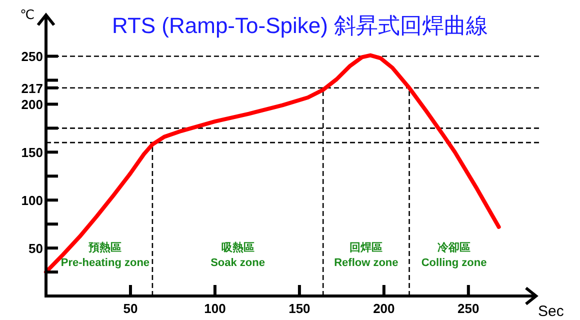 This screenshot has height=320, width=580. What do you see at coordinates (215, 308) in the screenshot?
I see `x-tick-label: 100` at bounding box center [215, 308].